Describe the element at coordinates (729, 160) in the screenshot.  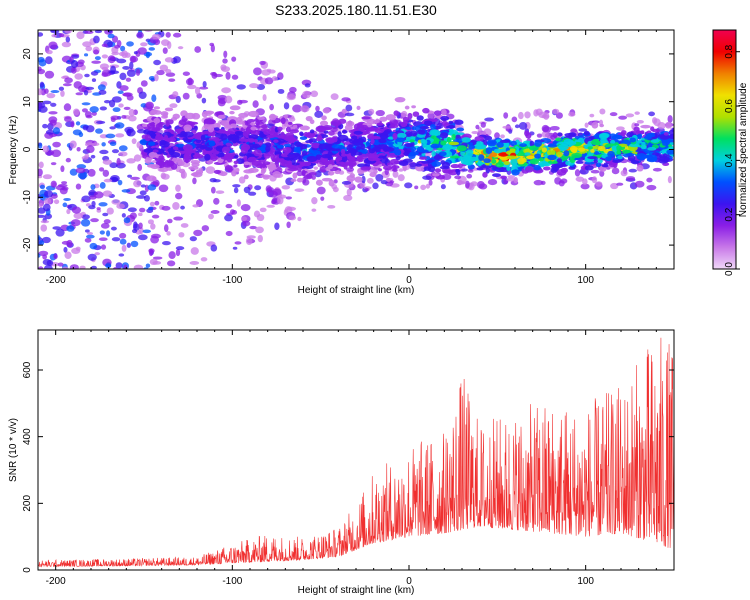
I see `colorbar-tick-label: 0.4` at that location.